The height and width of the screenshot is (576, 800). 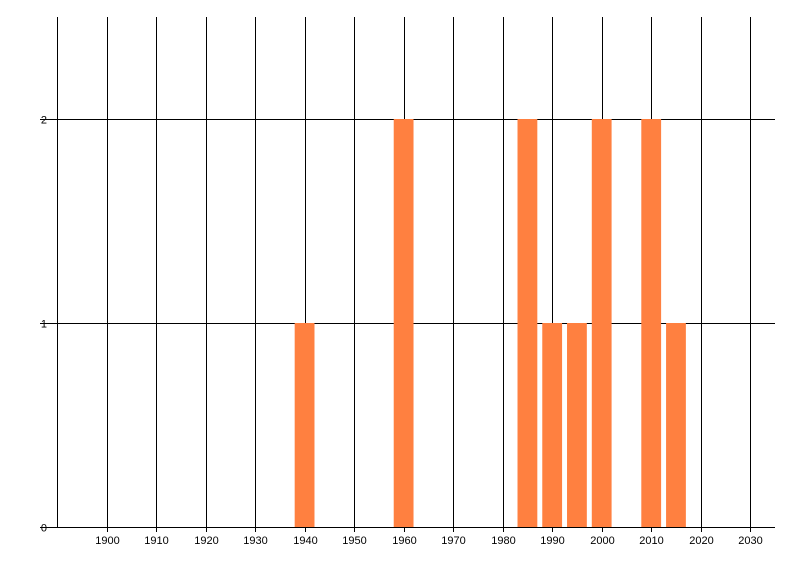 What do you see at coordinates (503, 541) in the screenshot?
I see `x-tick-label: 1980` at bounding box center [503, 541].